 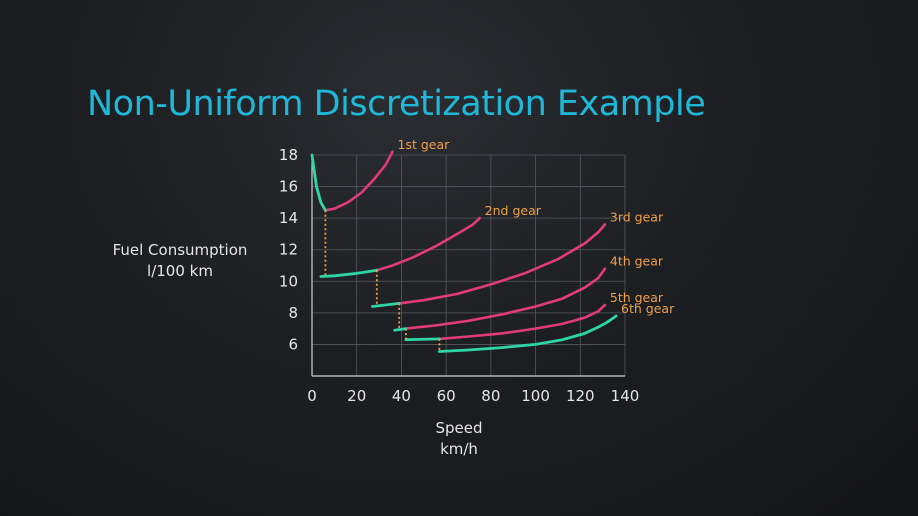 What do you see at coordinates (396, 104) in the screenshot?
I see `slide-title: Non-Uniform Discretization Example` at bounding box center [396, 104].